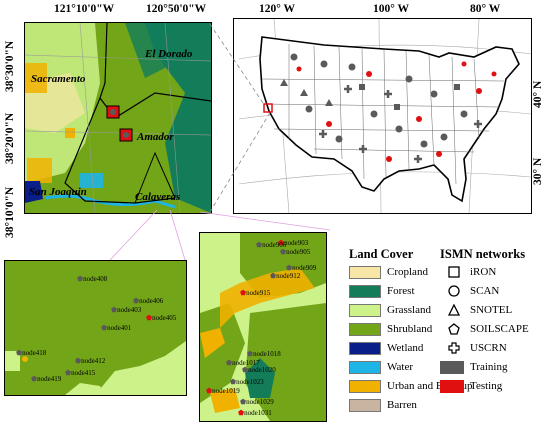 Image resolution: width=550 pixels, height=427 pixels. I want to click on place-label-el-dorado: El Dorado, so click(169, 54).